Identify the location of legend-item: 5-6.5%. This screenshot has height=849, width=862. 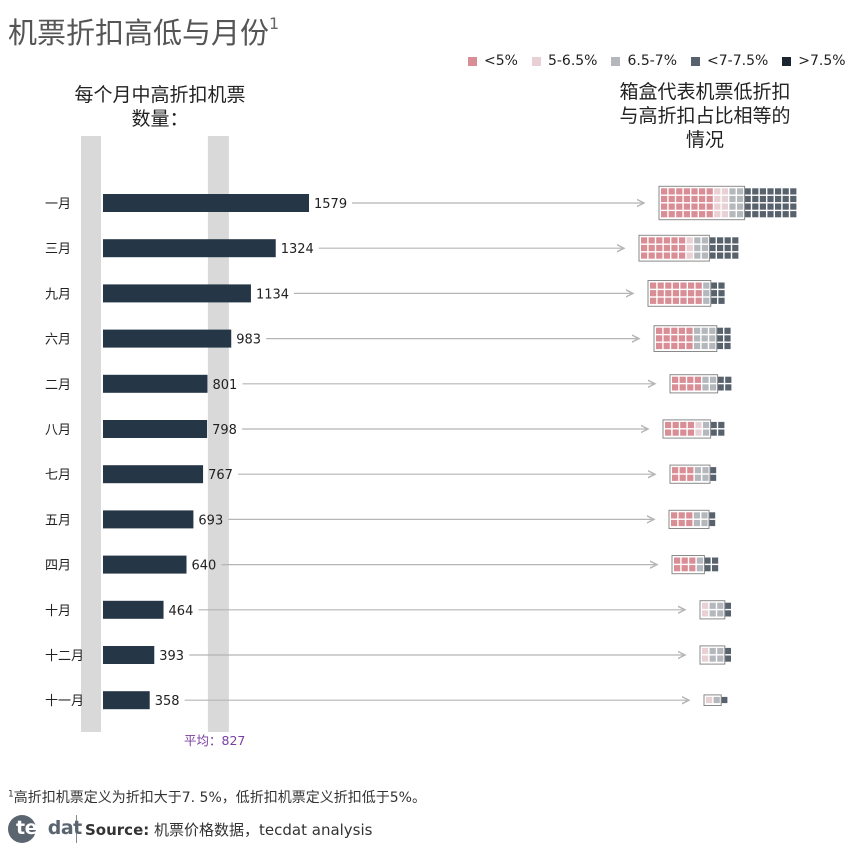
(564, 61).